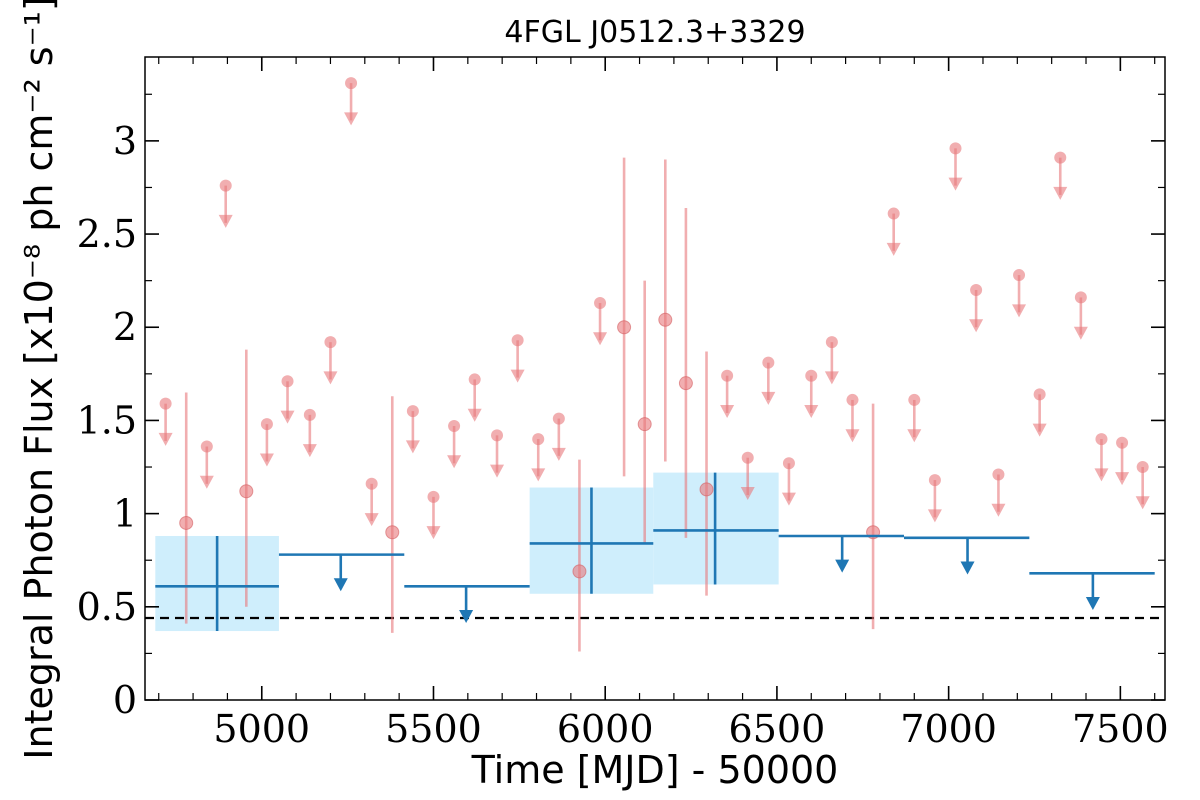 Image resolution: width=1200 pixels, height=800 pixels. Describe the element at coordinates (107, 234) in the screenshot. I see `y-tick-label: 2.5` at that location.